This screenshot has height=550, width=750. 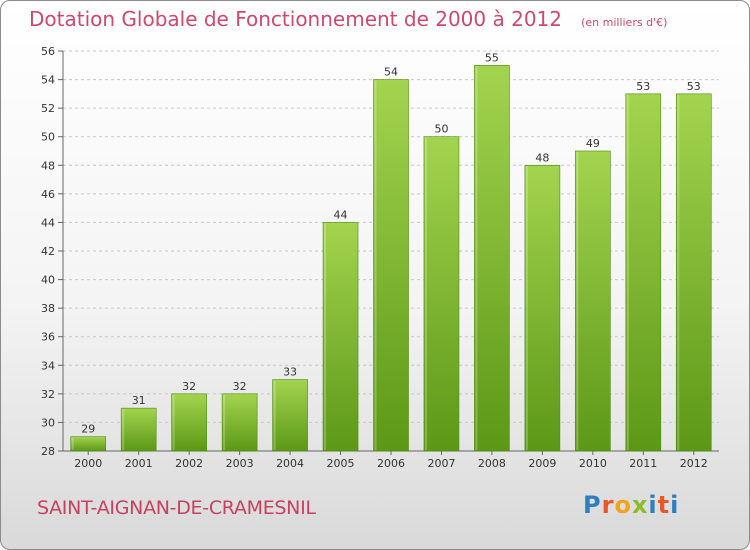 What do you see at coordinates (341, 463) in the screenshot?
I see `x-tick-label: 2005` at bounding box center [341, 463].